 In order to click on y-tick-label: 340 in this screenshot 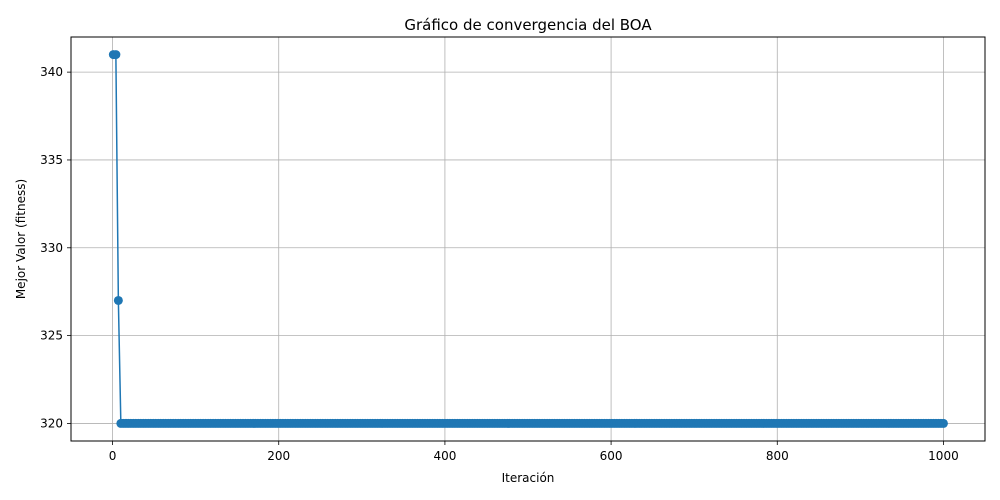, I will do `click(51, 72)`.